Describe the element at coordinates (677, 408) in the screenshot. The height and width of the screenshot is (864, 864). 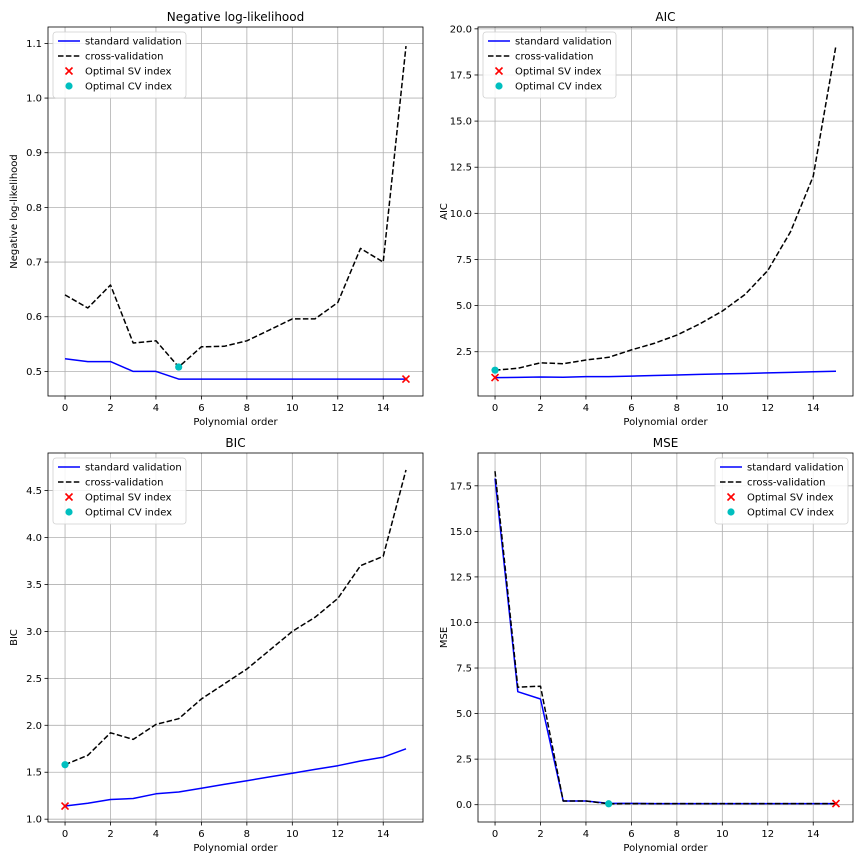
I see `chart1-xtick-label-4: 8` at that location.